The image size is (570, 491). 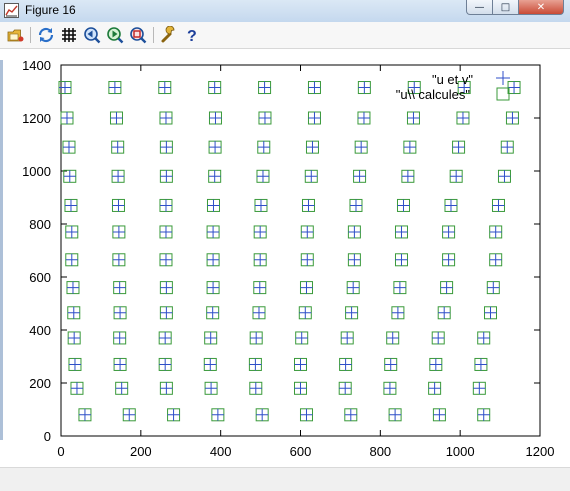 I want to click on x-tick-label: 800, so click(x=380, y=451).